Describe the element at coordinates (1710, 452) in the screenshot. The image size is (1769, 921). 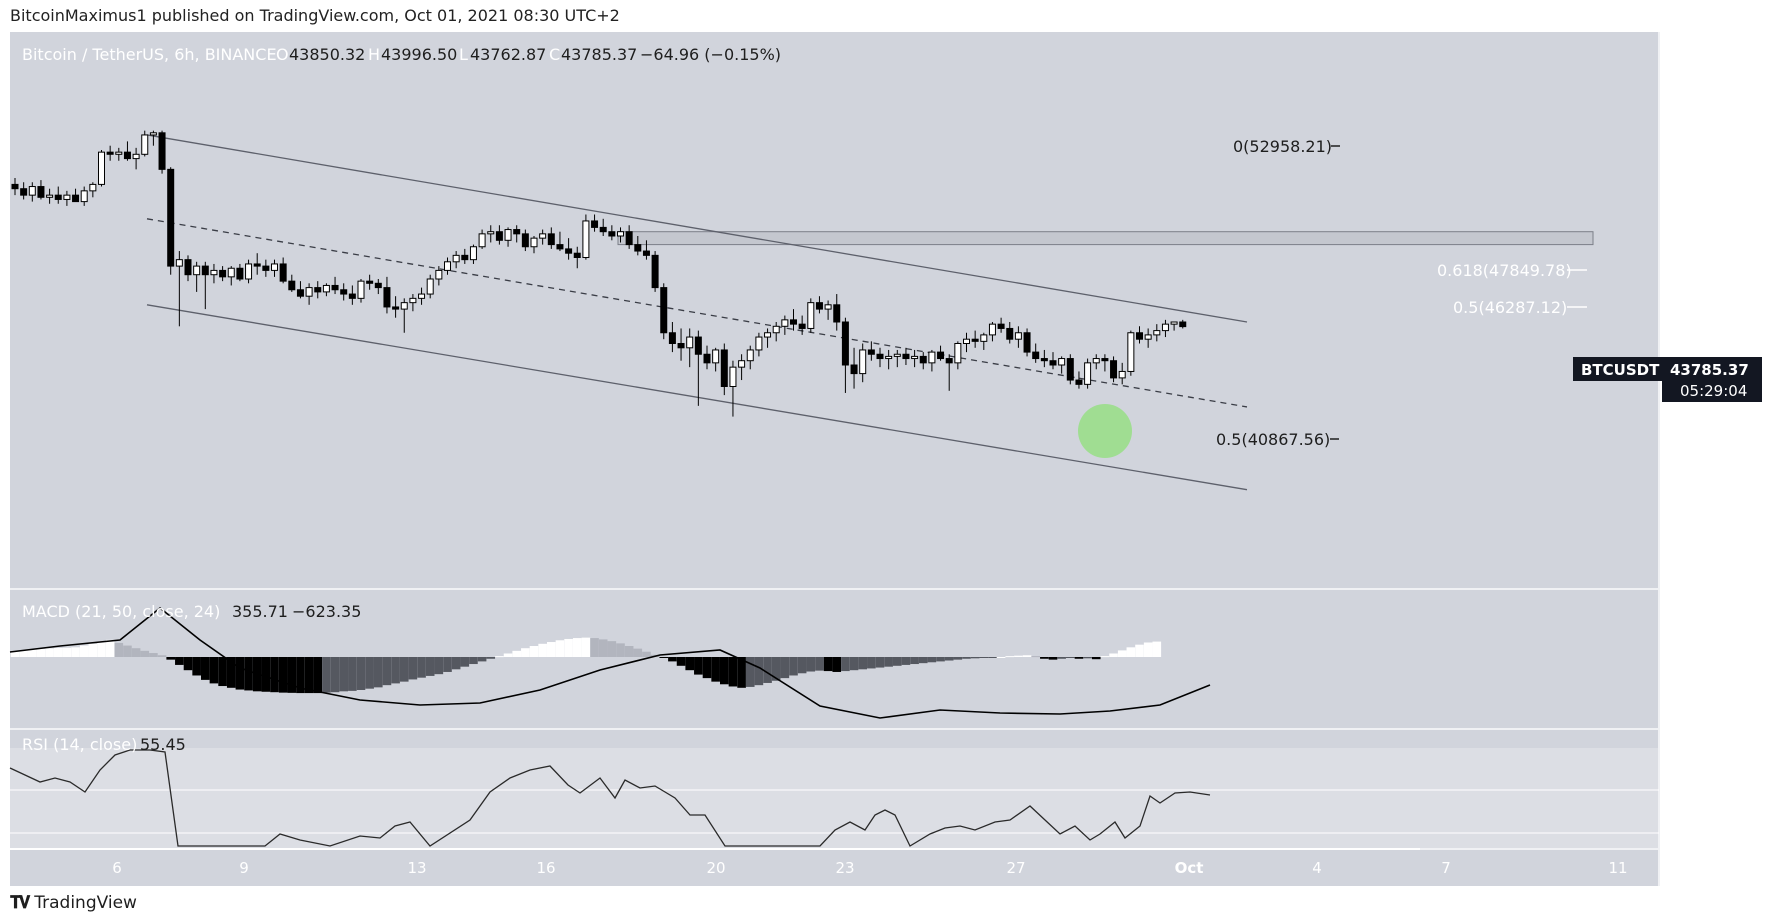
I see `price-tick-label: 38000.00` at that location.